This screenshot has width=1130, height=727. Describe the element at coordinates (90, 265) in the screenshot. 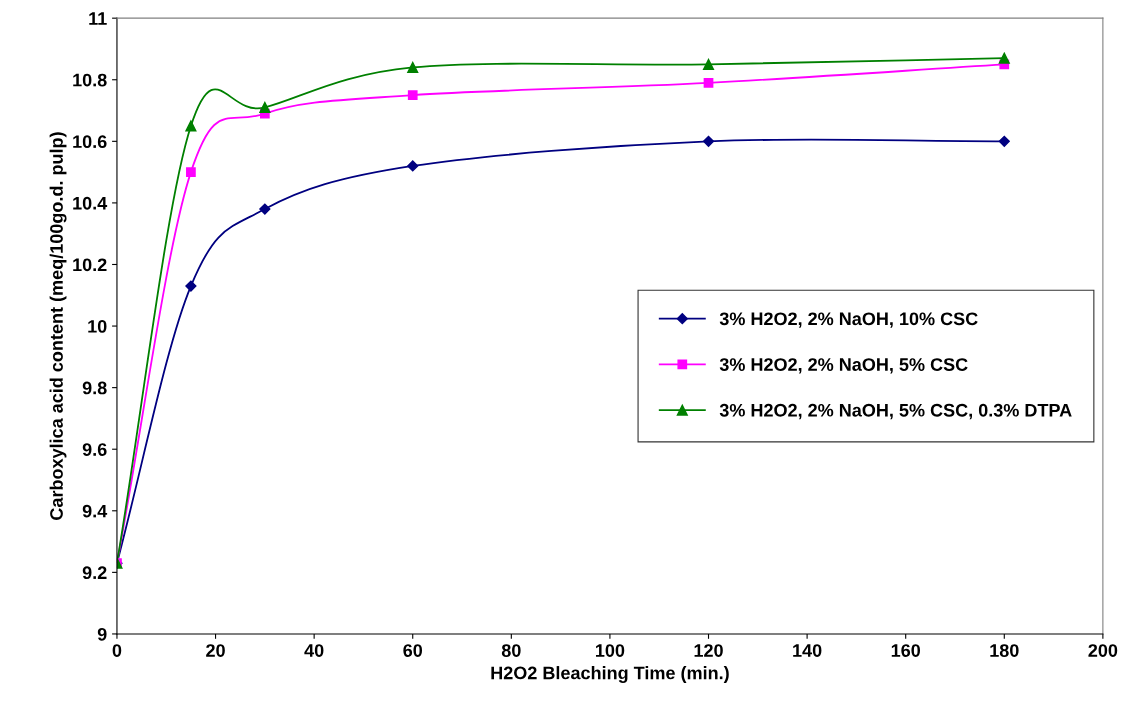

I see `y-tick-label: 10.2` at that location.